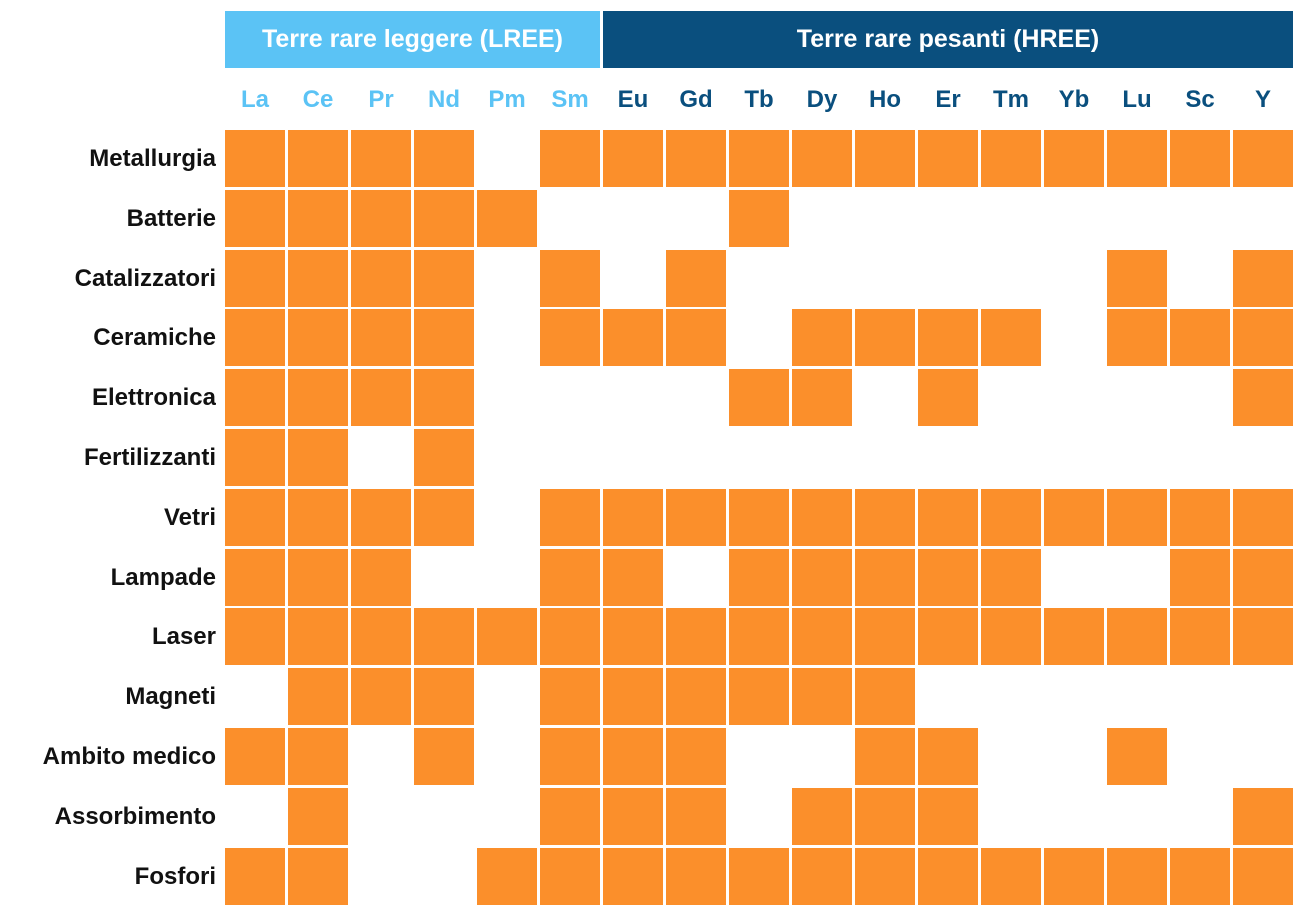 The image size is (1310, 918). What do you see at coordinates (318, 158) in the screenshot?
I see `cell-0-ce` at bounding box center [318, 158].